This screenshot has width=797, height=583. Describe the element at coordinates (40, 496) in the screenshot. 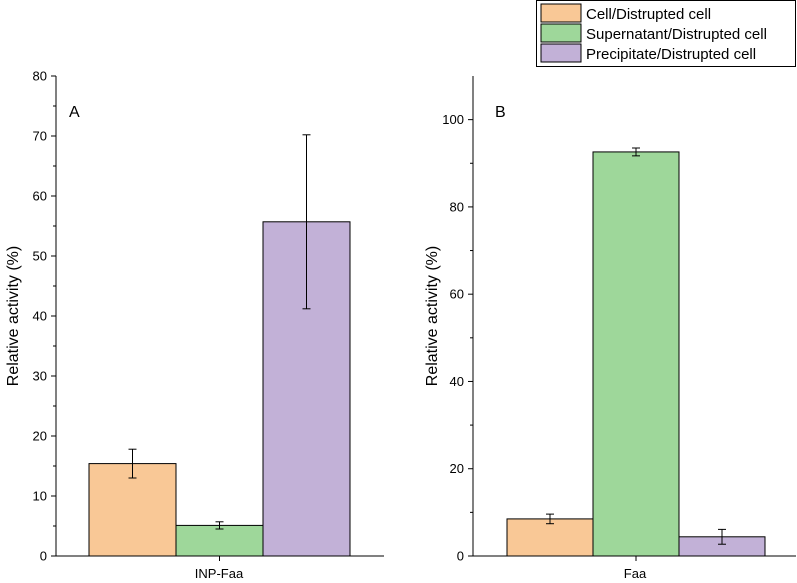

I see `panel-a-y-tick-label: 10` at that location.